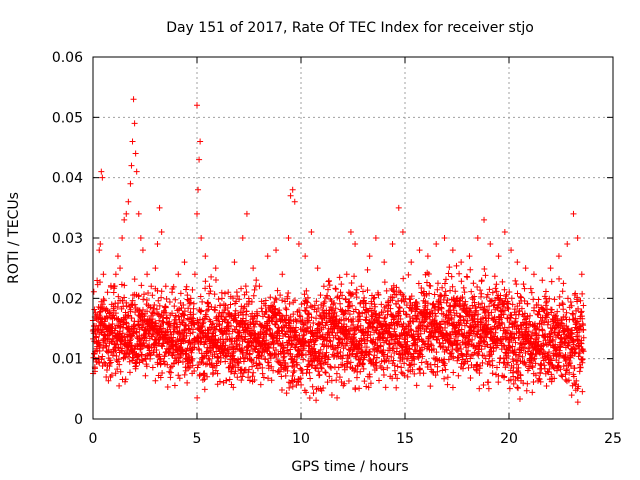  What do you see at coordinates (301, 439) in the screenshot?
I see `x-tick-label: 10` at bounding box center [301, 439].